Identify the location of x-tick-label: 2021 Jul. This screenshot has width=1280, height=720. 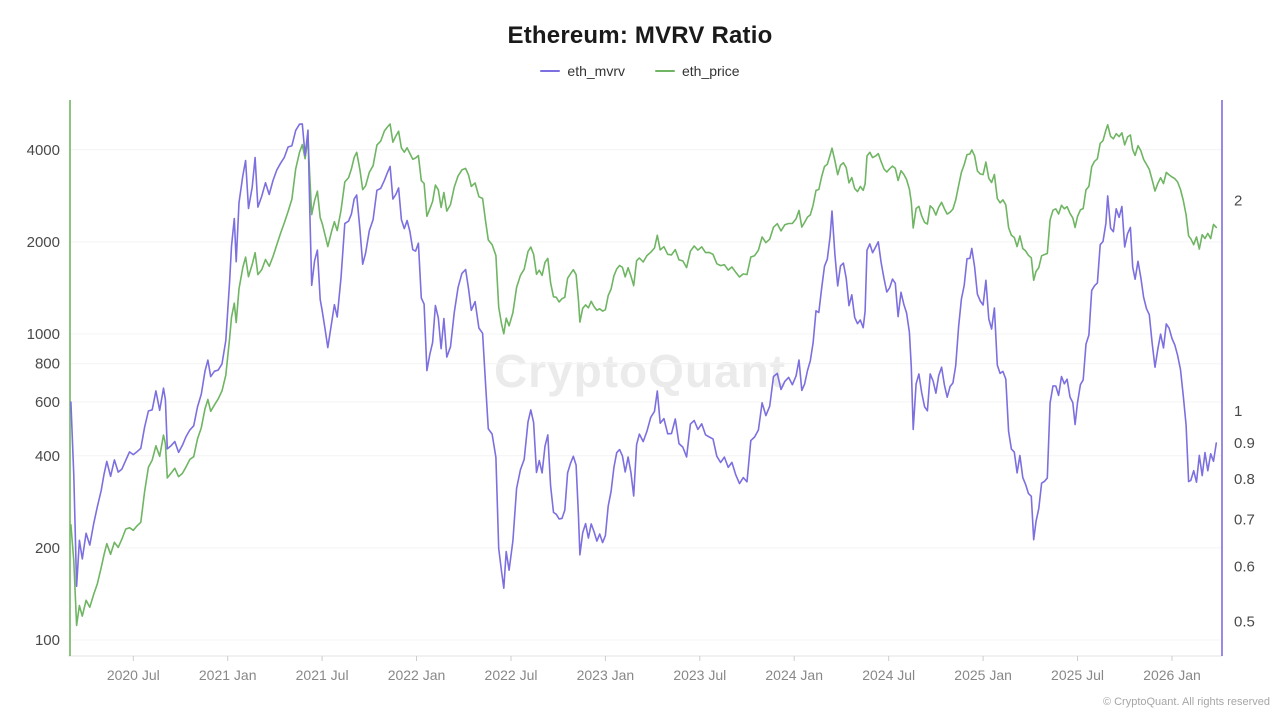
(322, 675).